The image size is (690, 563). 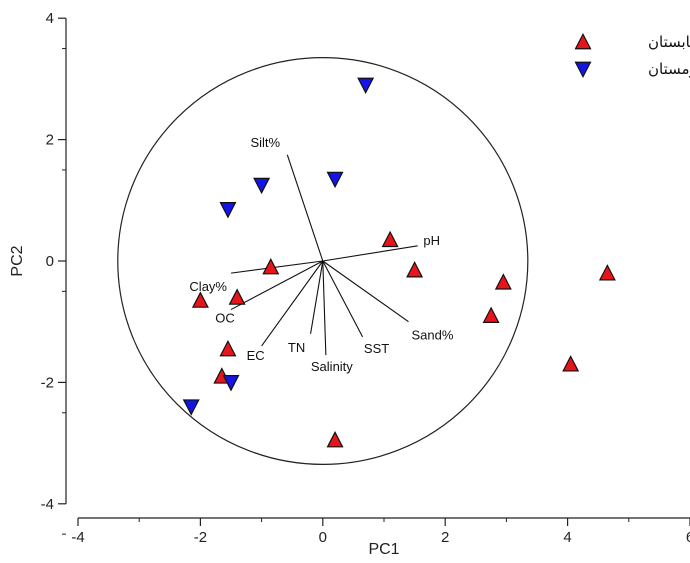 What do you see at coordinates (383, 549) in the screenshot?
I see `x-axis-title: PC1` at bounding box center [383, 549].